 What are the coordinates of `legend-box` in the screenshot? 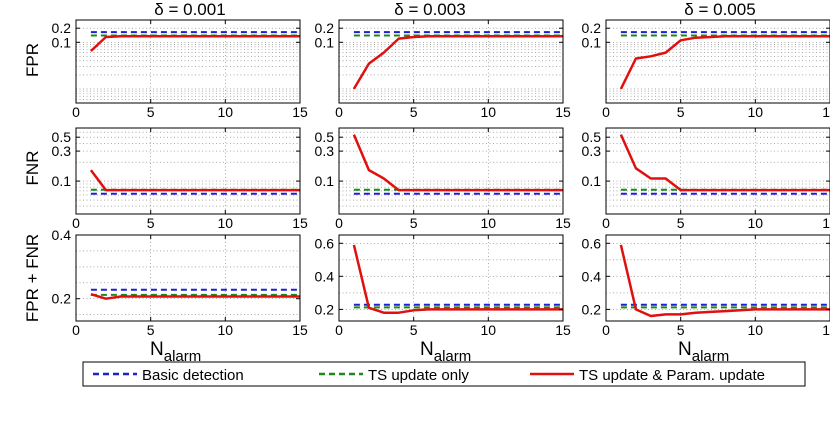 It's located at (444, 374).